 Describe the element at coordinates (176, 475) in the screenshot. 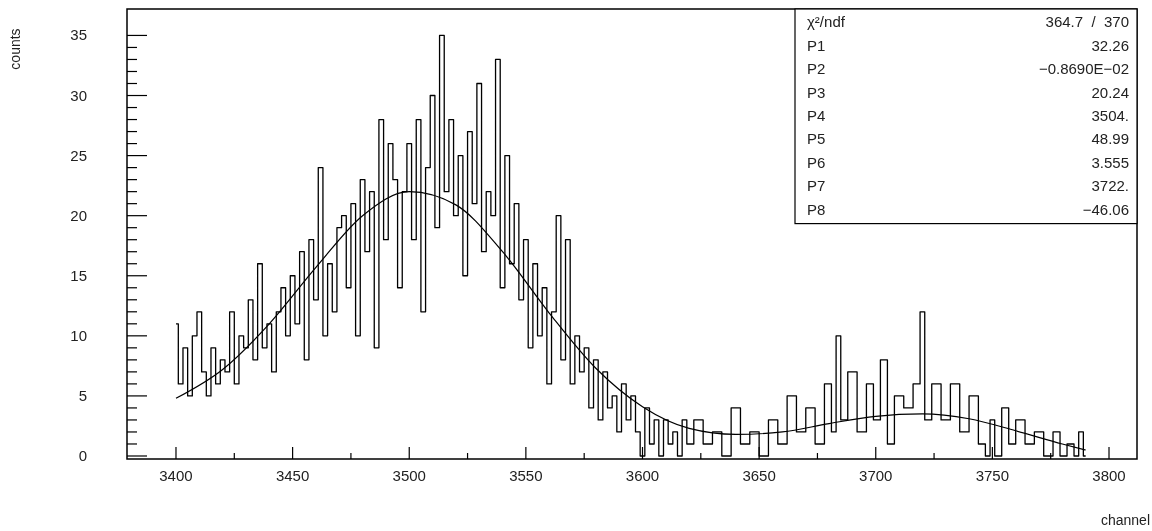

I see `x-tick-label: 3400` at that location.